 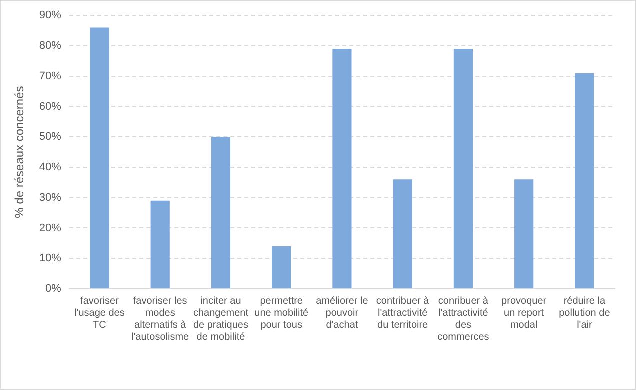 What do you see at coordinates (99, 313) in the screenshot?
I see `x-tick-label: favoriser l'usage des TC` at bounding box center [99, 313].